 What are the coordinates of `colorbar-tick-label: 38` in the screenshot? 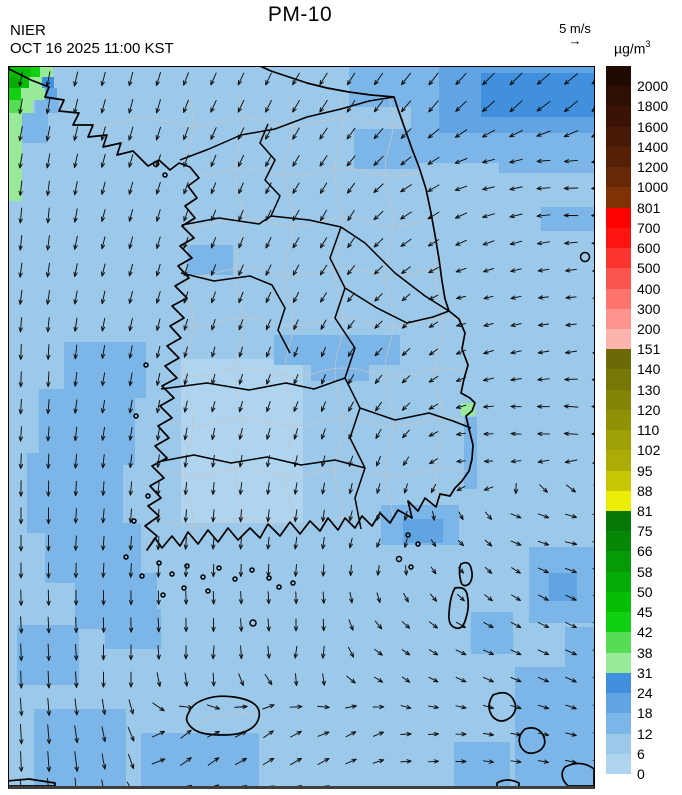 It's located at (645, 652).